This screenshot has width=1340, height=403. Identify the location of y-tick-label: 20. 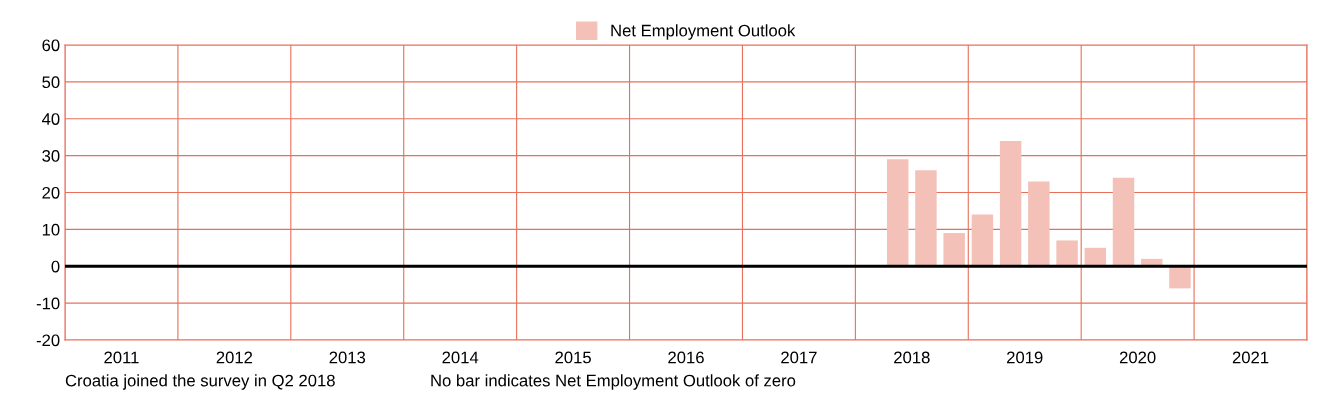
(51, 192).